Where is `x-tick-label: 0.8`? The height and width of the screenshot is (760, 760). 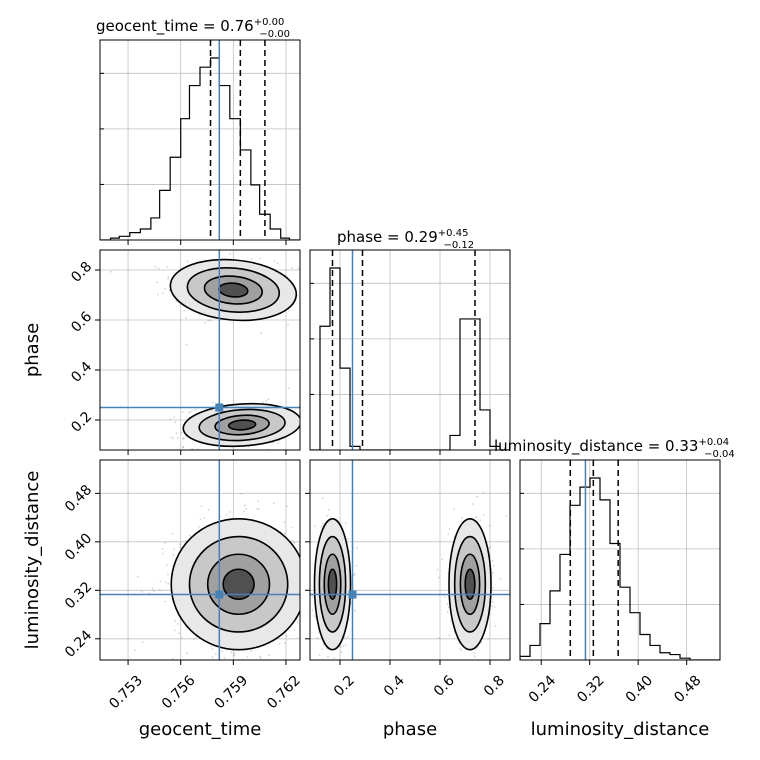 x-tick-label: 0.8 is located at coordinates (494, 686).